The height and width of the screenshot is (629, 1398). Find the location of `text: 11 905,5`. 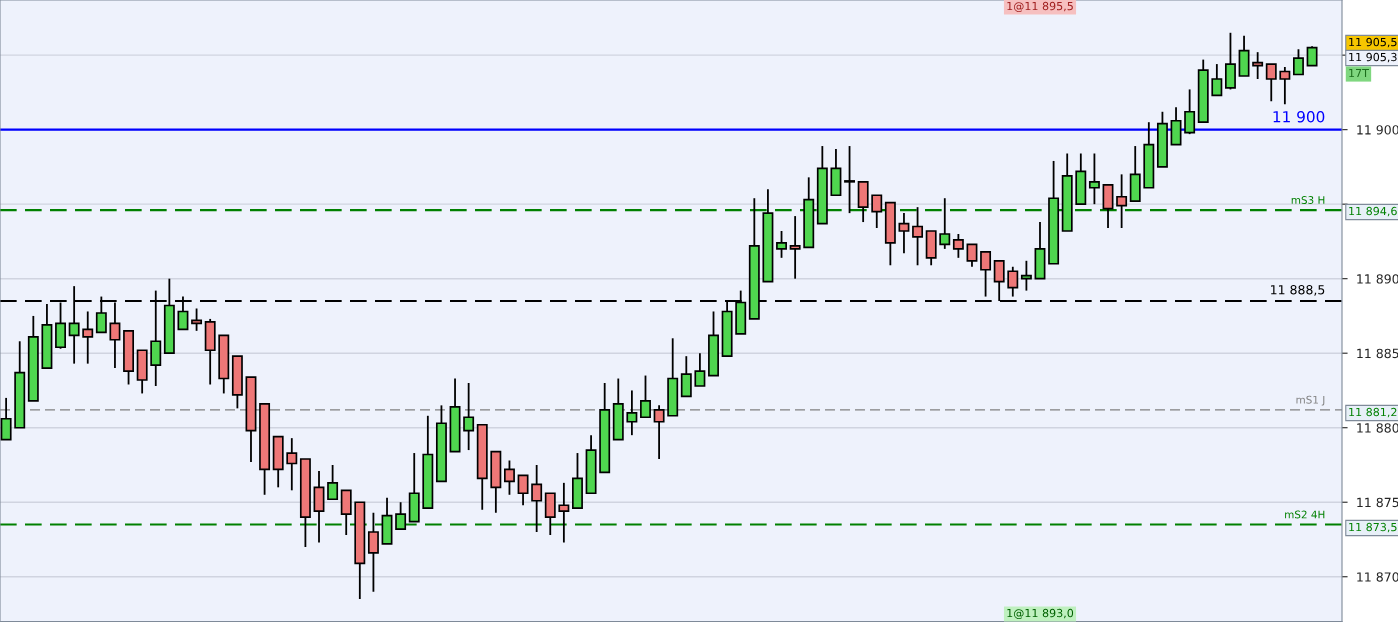

text: 11 905,5 is located at coordinates (1373, 42).